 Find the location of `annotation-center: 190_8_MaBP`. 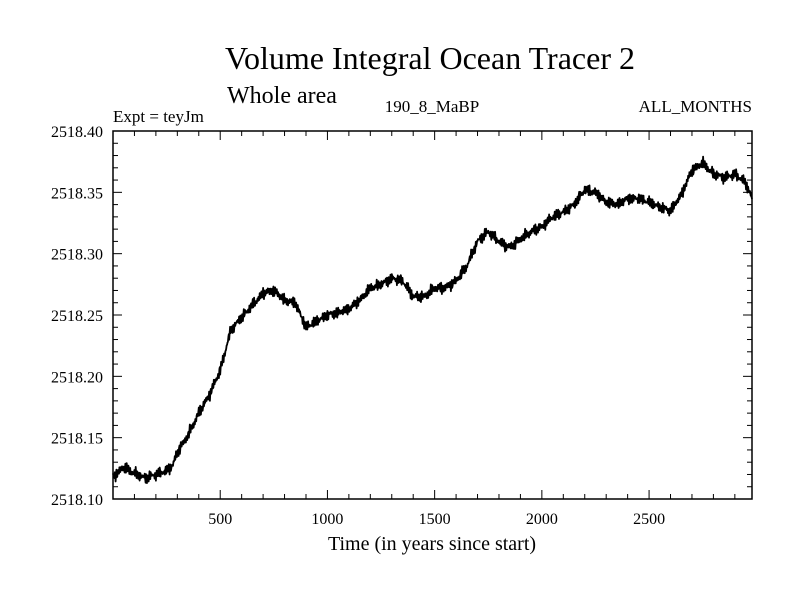

annotation-center: 190_8_MaBP is located at coordinates (432, 106).